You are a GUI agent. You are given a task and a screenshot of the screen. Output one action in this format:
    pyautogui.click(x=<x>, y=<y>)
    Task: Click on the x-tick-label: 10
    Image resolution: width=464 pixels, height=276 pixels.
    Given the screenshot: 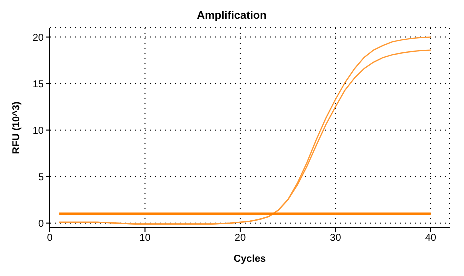 What is the action you would take?
    pyautogui.click(x=146, y=238)
    